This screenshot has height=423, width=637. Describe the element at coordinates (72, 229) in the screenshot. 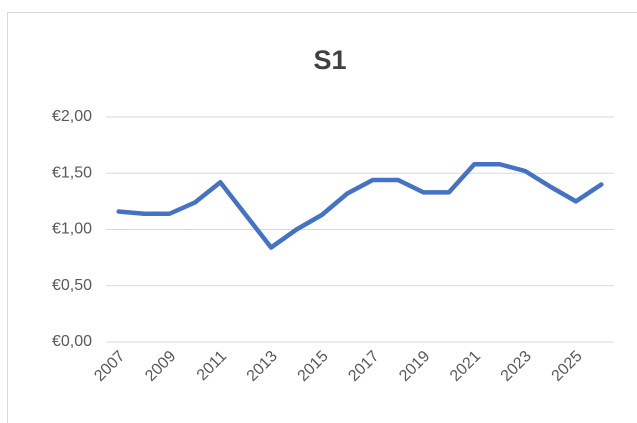

I see `y-tick-label: €1,00` at that location.